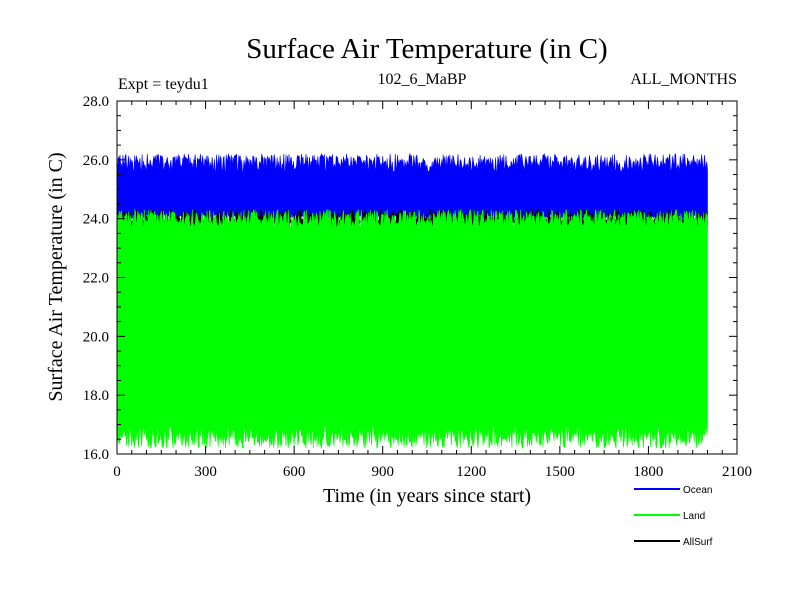  Describe the element at coordinates (427, 496) in the screenshot. I see `x-axis-label: Time (in years since start)` at that location.